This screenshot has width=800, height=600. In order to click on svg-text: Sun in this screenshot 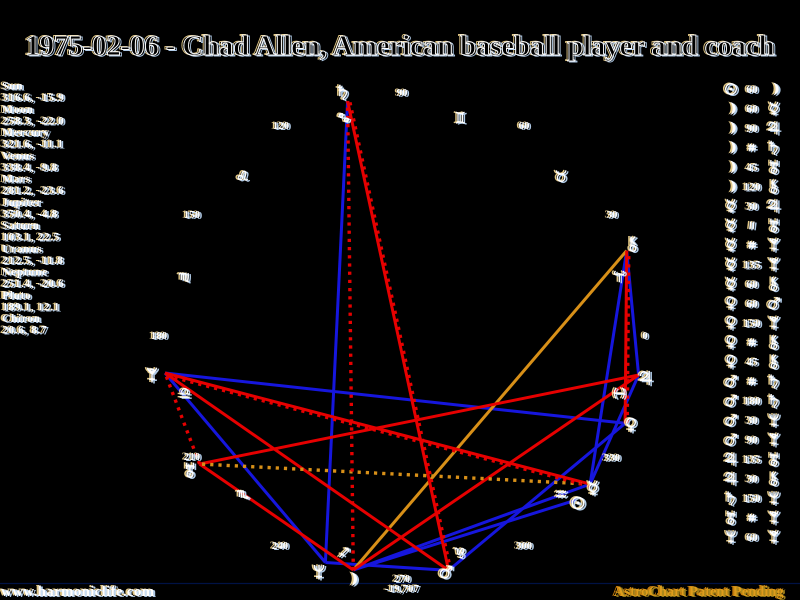, I will do `click(12, 86)`.